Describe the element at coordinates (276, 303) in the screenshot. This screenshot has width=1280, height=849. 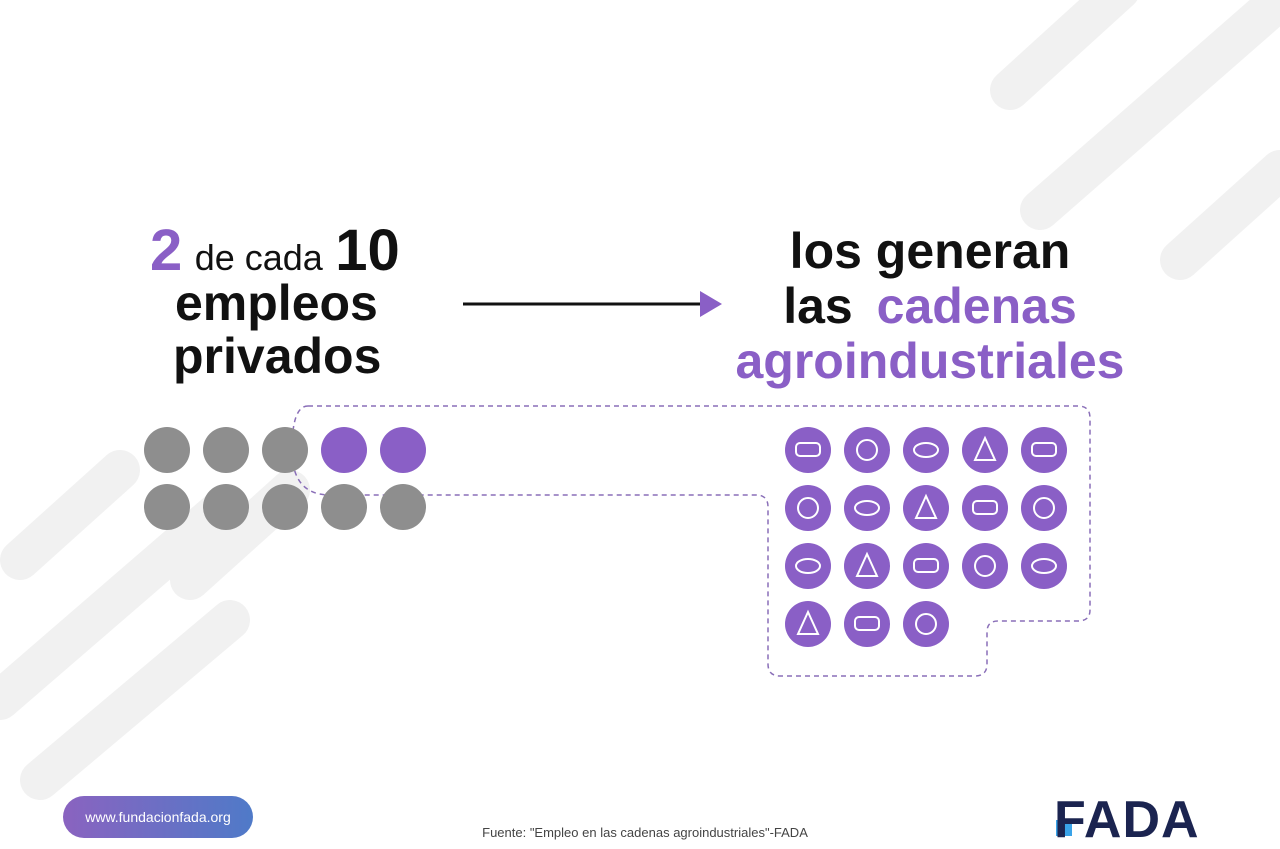
I see `headline-line2: empleos` at that location.